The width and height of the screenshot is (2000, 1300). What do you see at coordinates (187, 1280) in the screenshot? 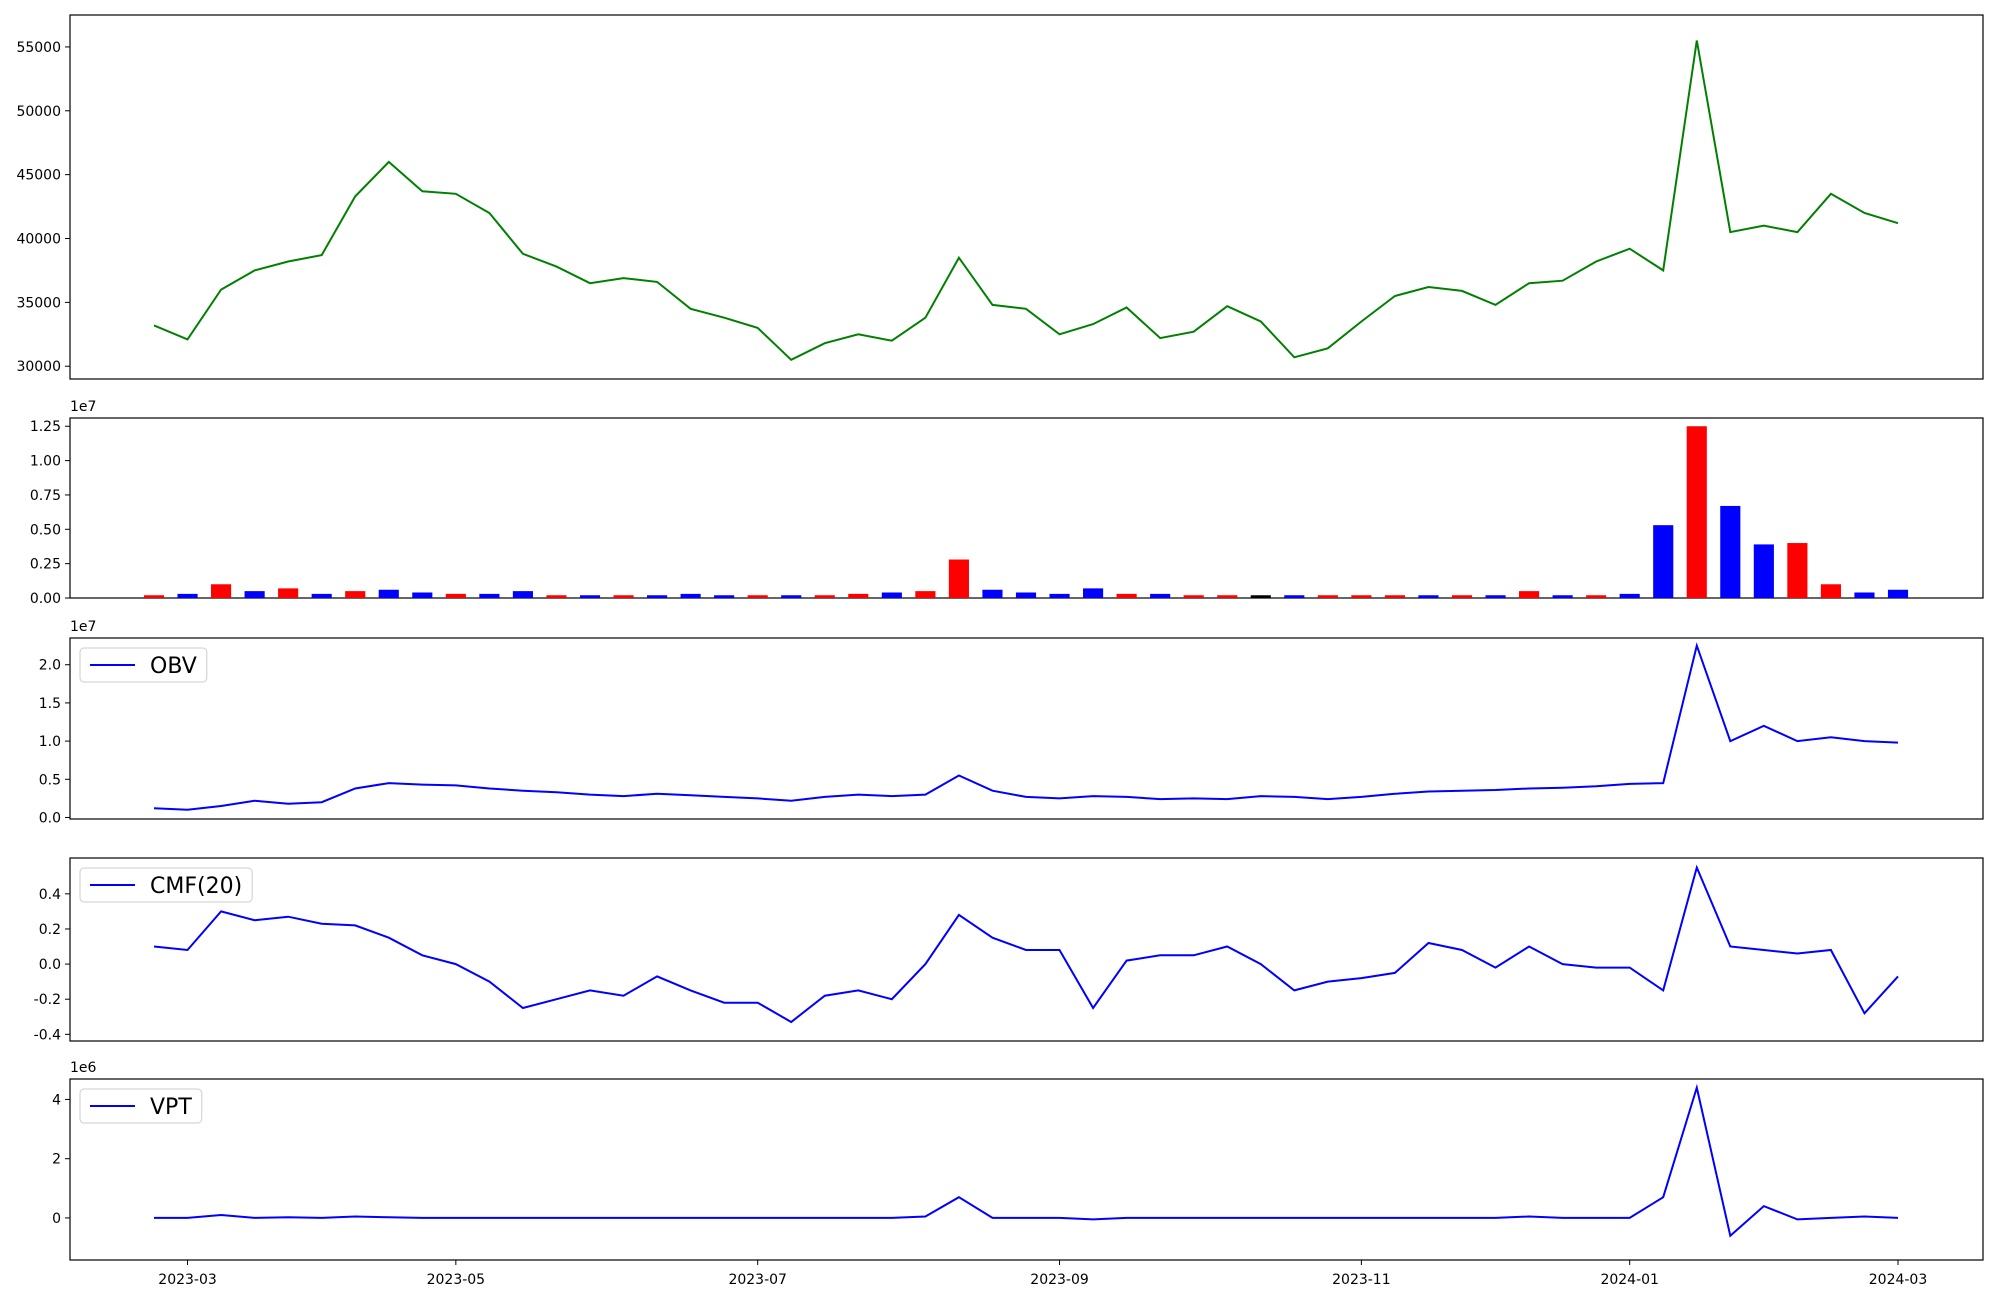
I see `x-tick-label: 2023-03` at bounding box center [187, 1280].